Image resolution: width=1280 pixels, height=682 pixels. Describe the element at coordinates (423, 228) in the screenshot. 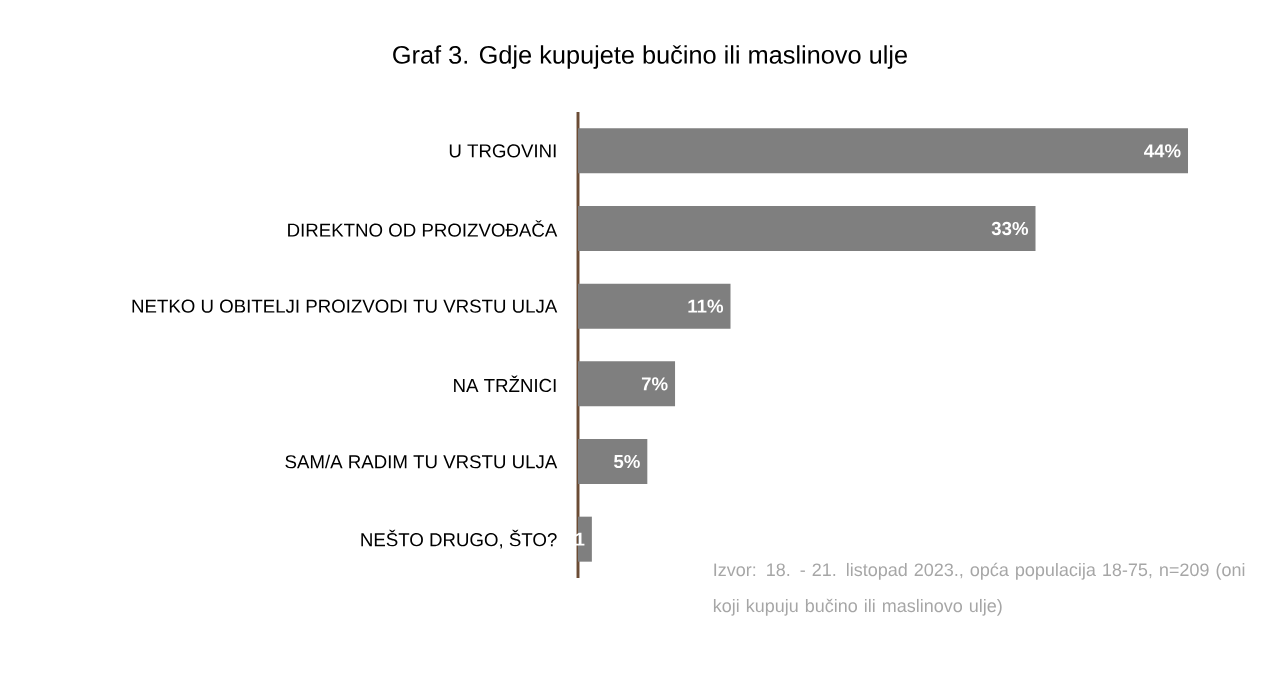

I see `y-tick-label: DIREKTNO OD PROIZVOĐAČA` at that location.